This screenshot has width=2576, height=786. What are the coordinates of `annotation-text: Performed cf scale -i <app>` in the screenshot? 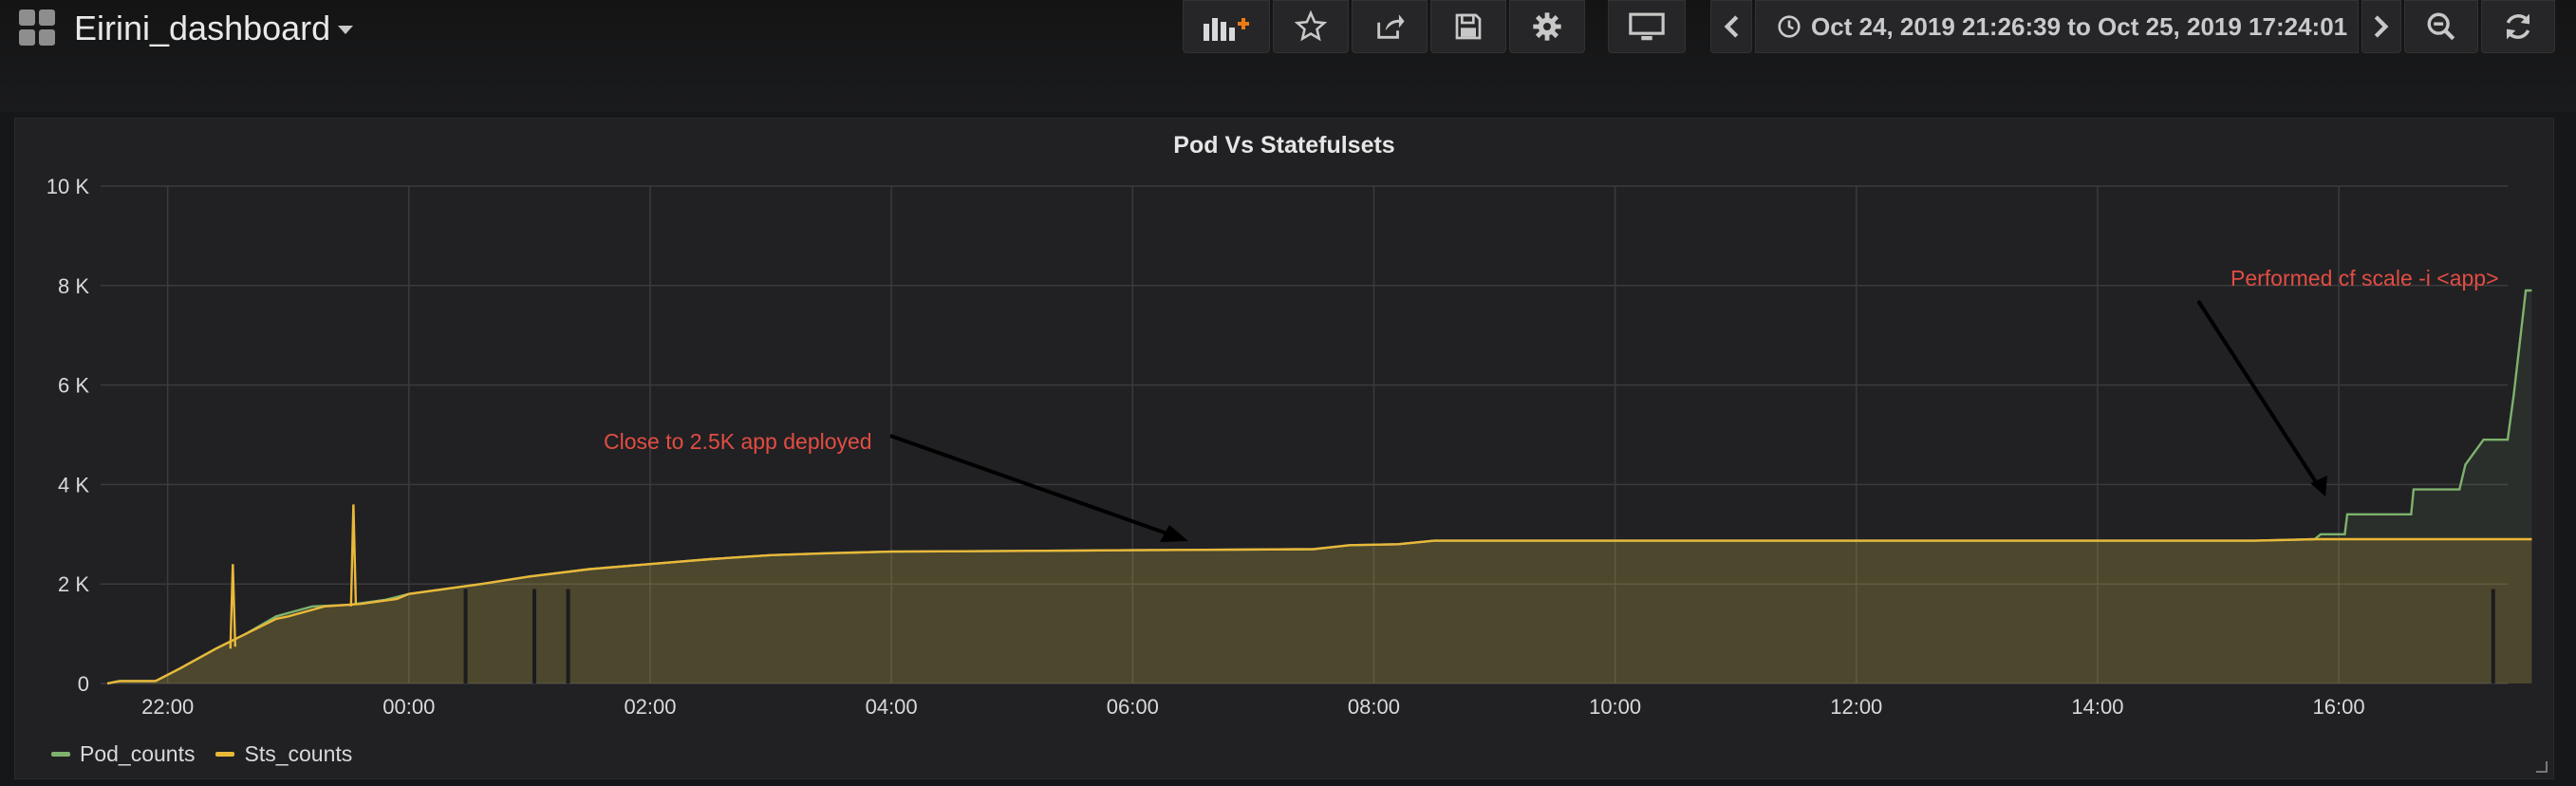 It's located at (2365, 278).